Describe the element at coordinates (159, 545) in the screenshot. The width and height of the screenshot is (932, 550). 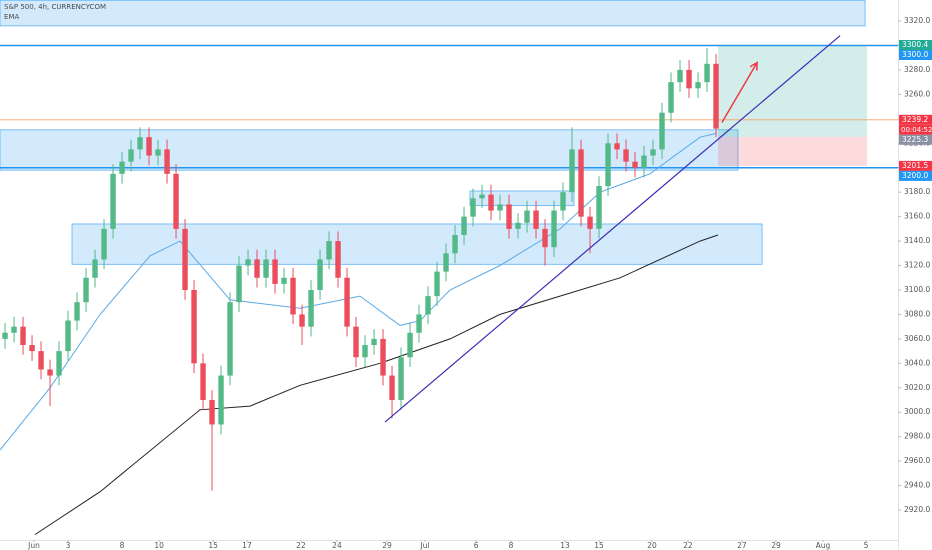
I see `x-tick-label: 10` at that location.